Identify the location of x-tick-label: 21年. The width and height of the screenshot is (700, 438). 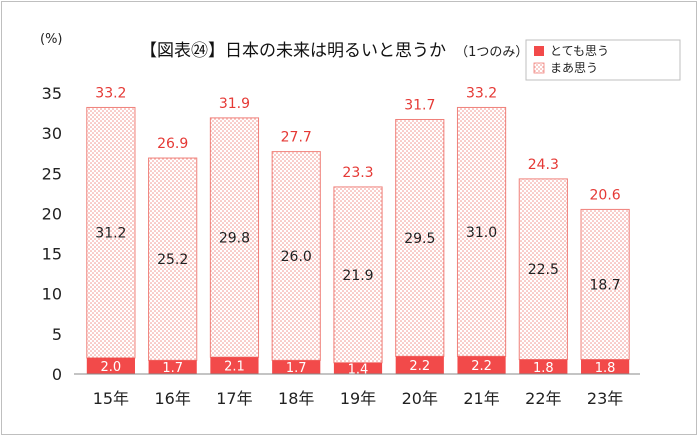
(481, 398).